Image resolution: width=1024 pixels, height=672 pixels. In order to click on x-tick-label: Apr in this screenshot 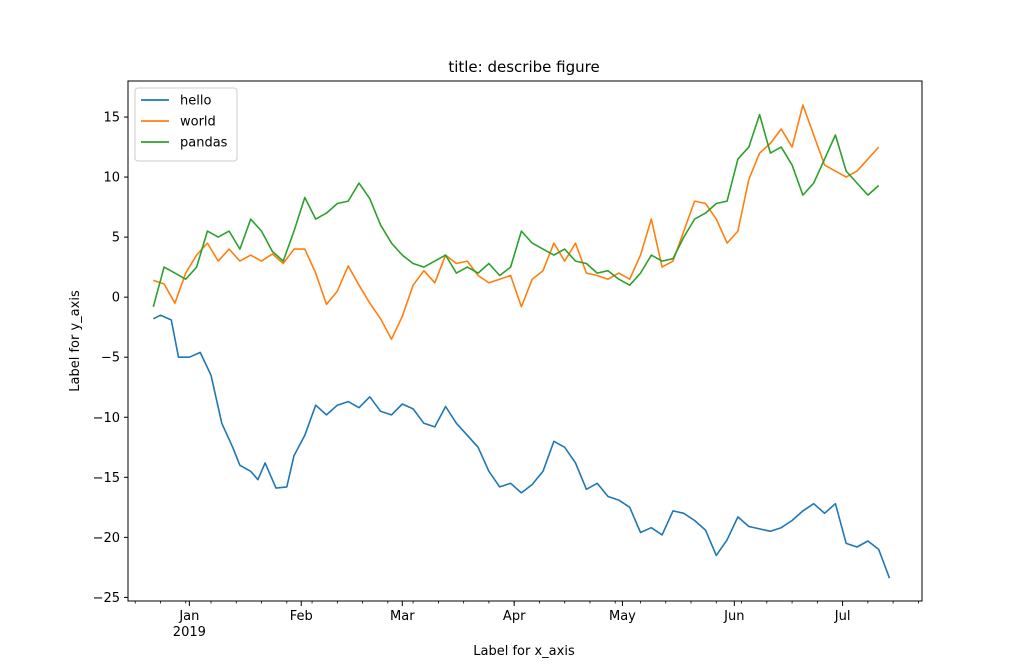, I will do `click(514, 616)`.